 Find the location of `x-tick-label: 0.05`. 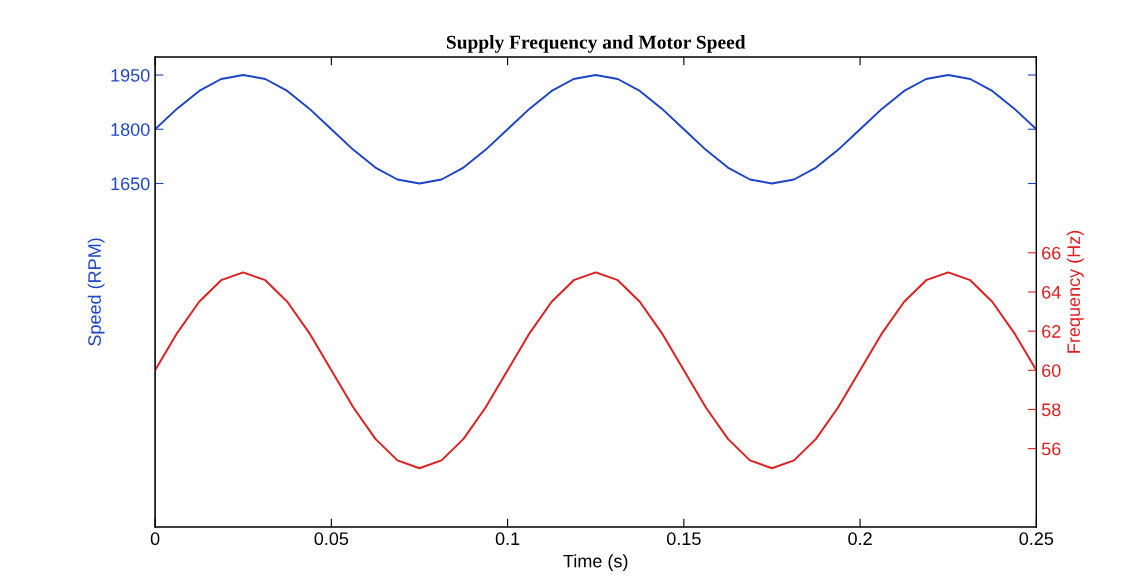

x-tick-label: 0.05 is located at coordinates (331, 539).